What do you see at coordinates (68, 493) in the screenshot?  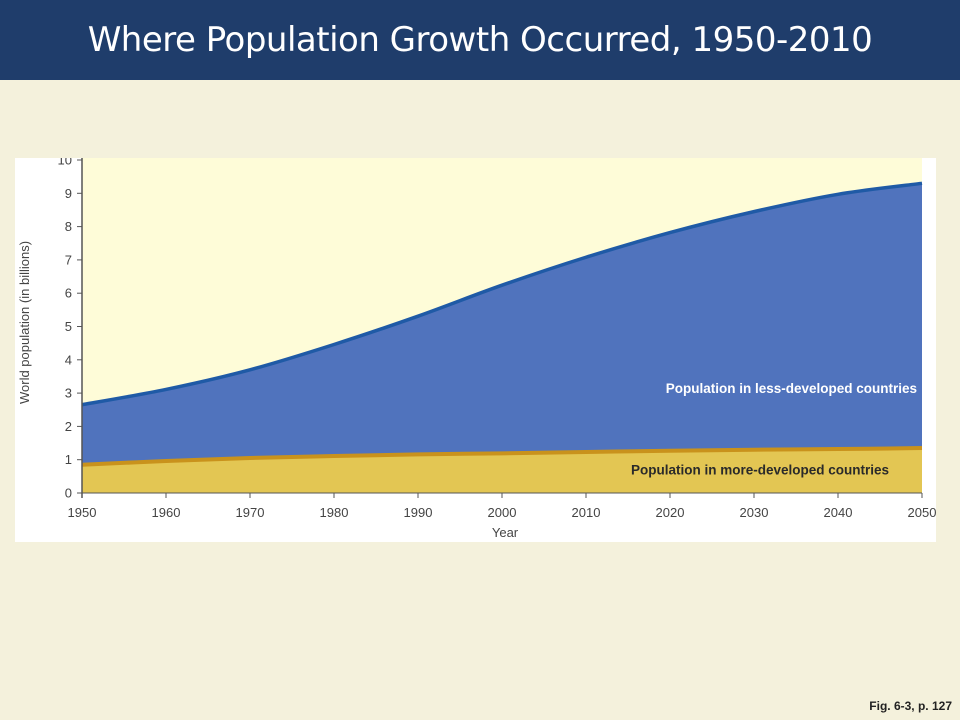 I see `y-tick-label: 0` at bounding box center [68, 493].